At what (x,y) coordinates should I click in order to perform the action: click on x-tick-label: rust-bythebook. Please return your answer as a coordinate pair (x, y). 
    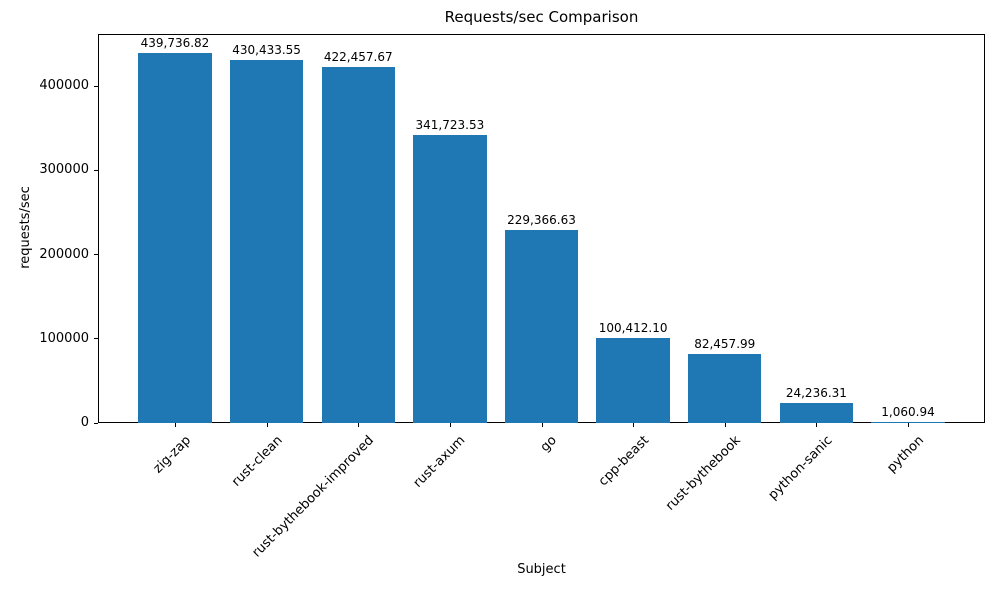
    Looking at the image, I should click on (703, 473).